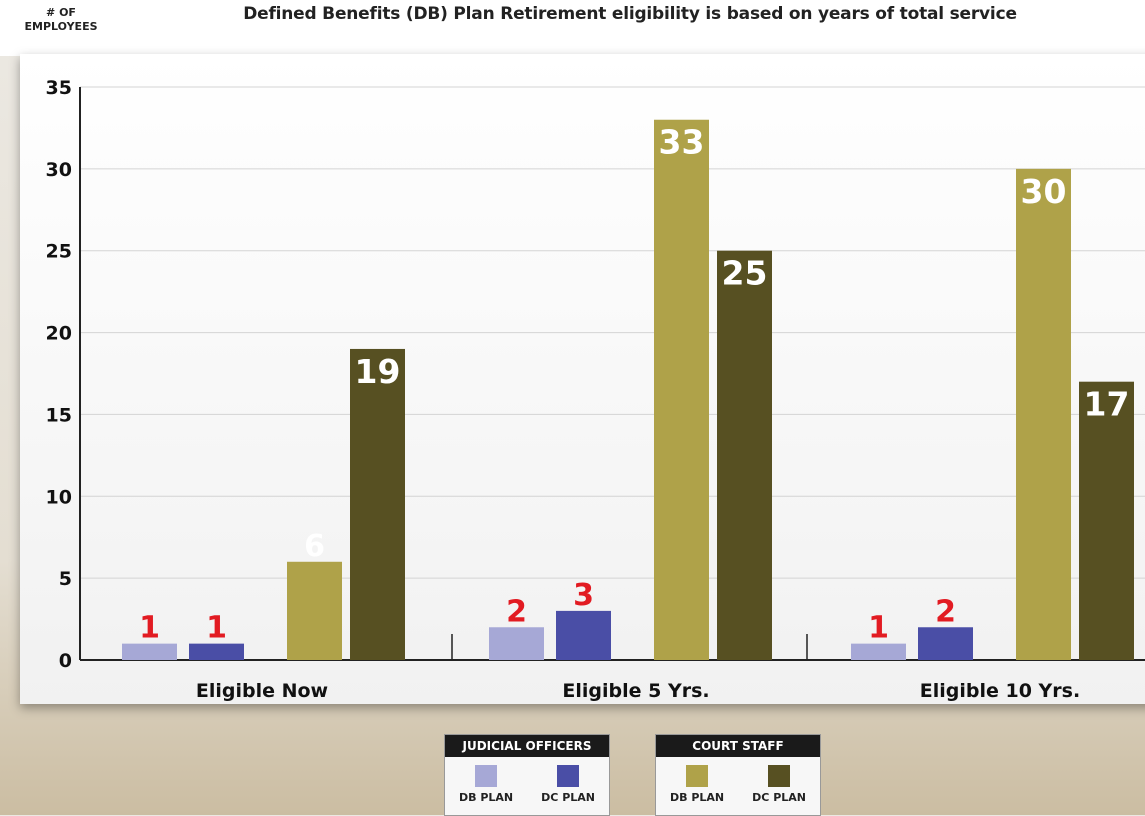  What do you see at coordinates (59, 497) in the screenshot?
I see `y-tick-label: 10` at bounding box center [59, 497].